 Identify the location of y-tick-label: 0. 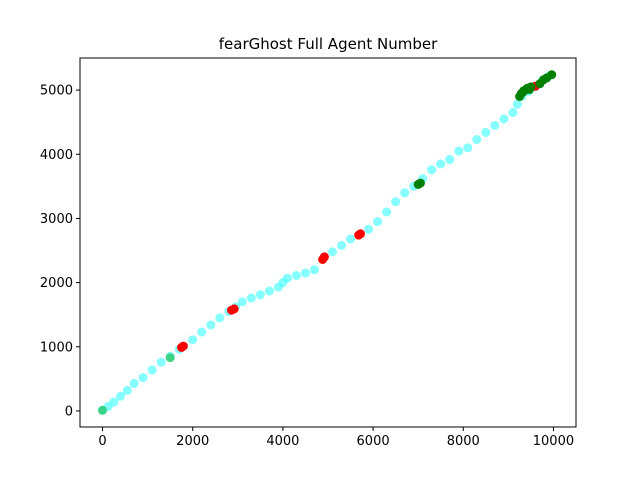
(69, 411).